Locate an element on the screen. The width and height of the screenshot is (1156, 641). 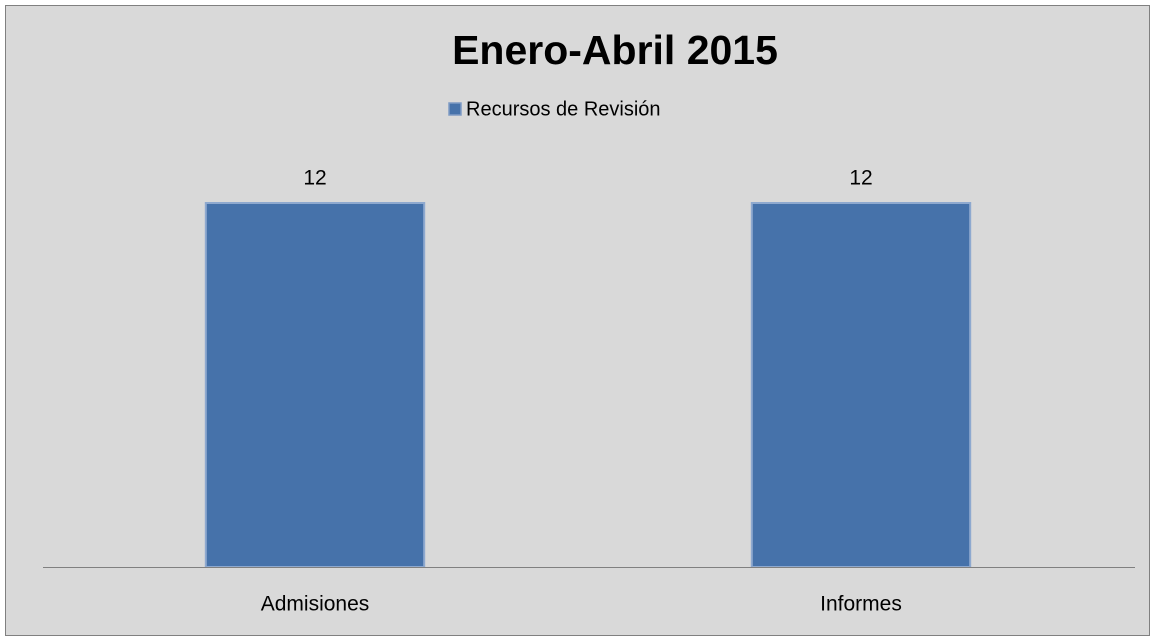
x-tick-label: Informes is located at coordinates (861, 604).